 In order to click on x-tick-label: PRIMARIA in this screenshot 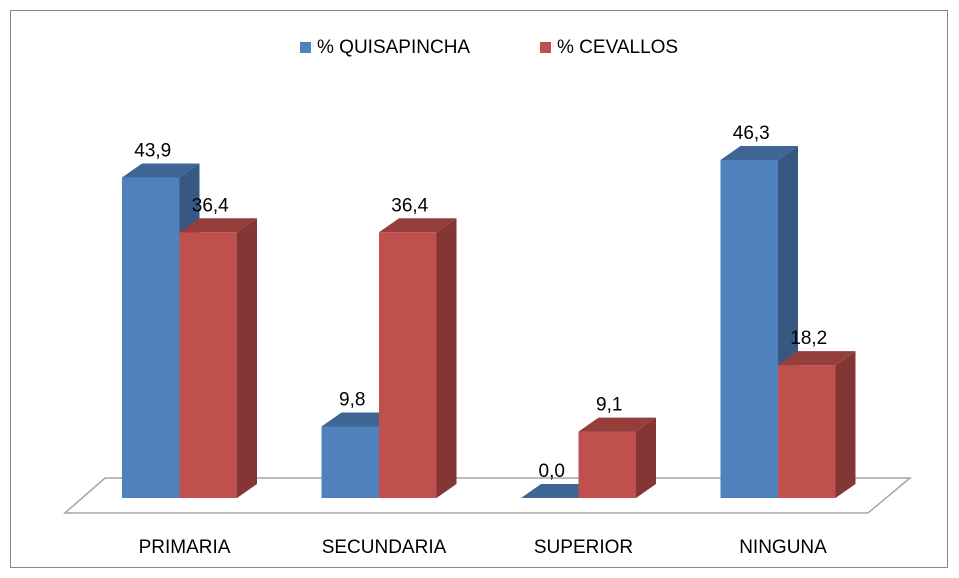, I will do `click(185, 547)`.